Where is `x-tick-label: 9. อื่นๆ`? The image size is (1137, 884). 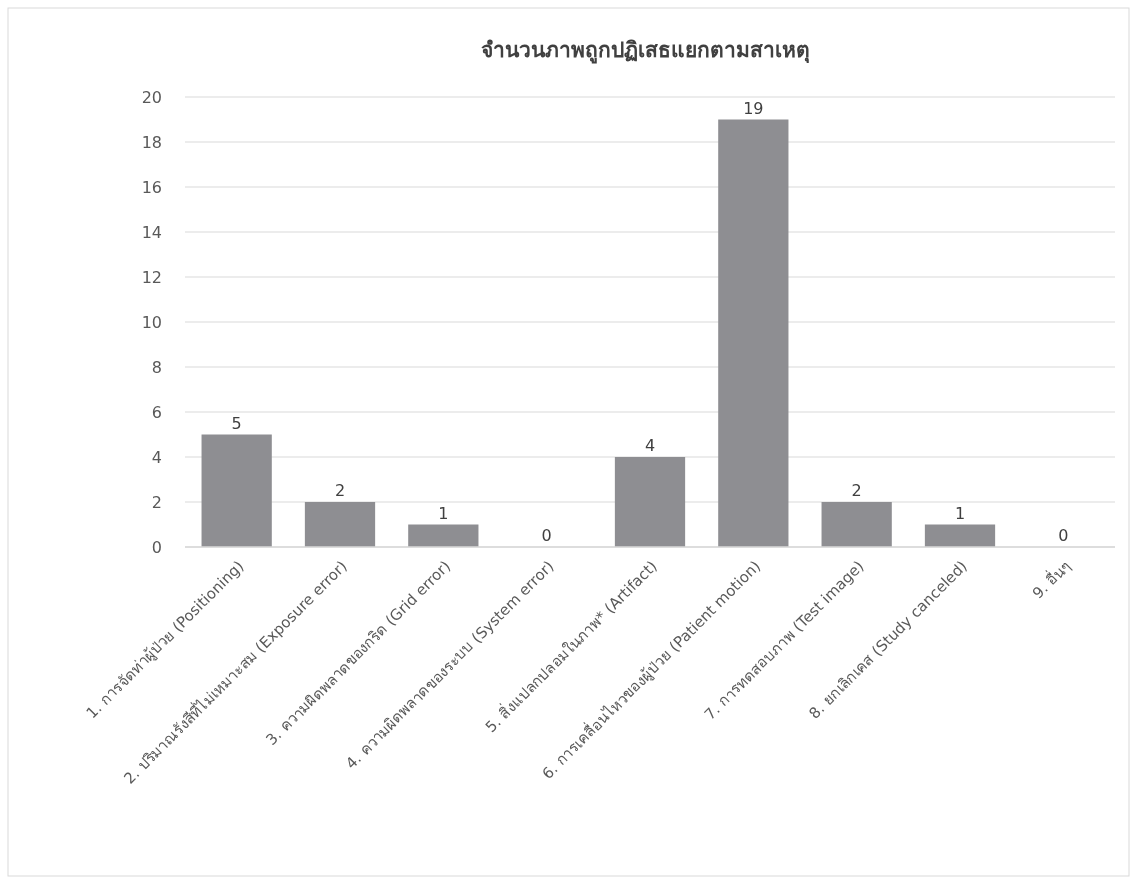 x-tick-label: 9. อื่นๆ is located at coordinates (1051, 579).